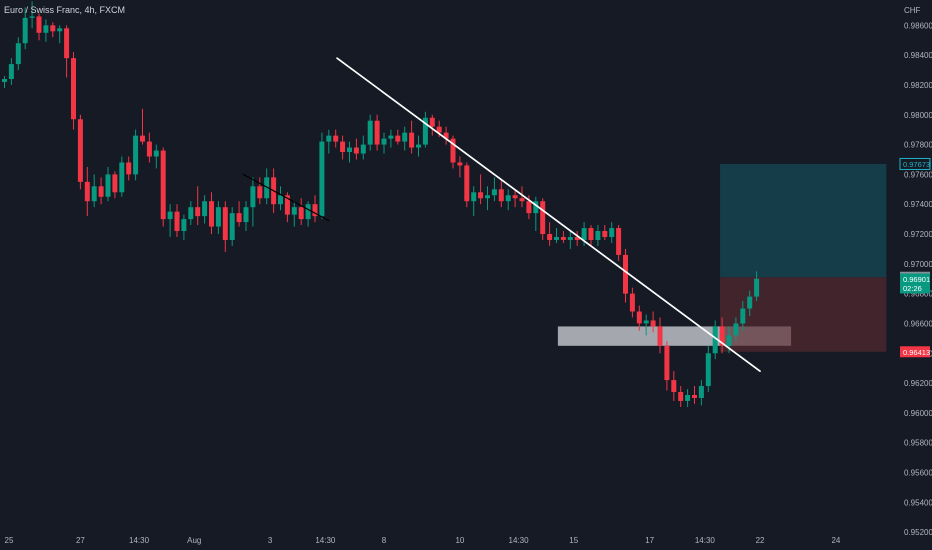  I want to click on zones-layer, so click(722, 257).